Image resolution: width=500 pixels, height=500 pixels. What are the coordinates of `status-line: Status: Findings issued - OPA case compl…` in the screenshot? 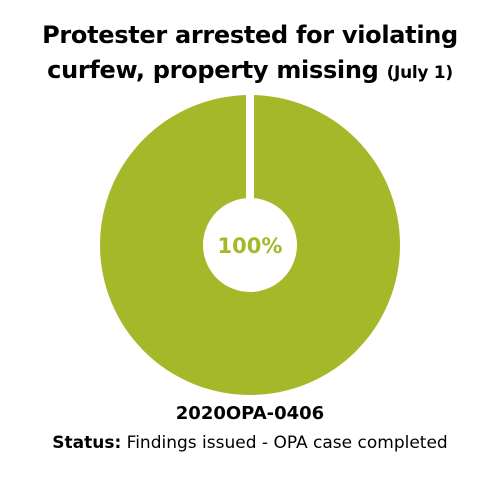 It's located at (250, 443).